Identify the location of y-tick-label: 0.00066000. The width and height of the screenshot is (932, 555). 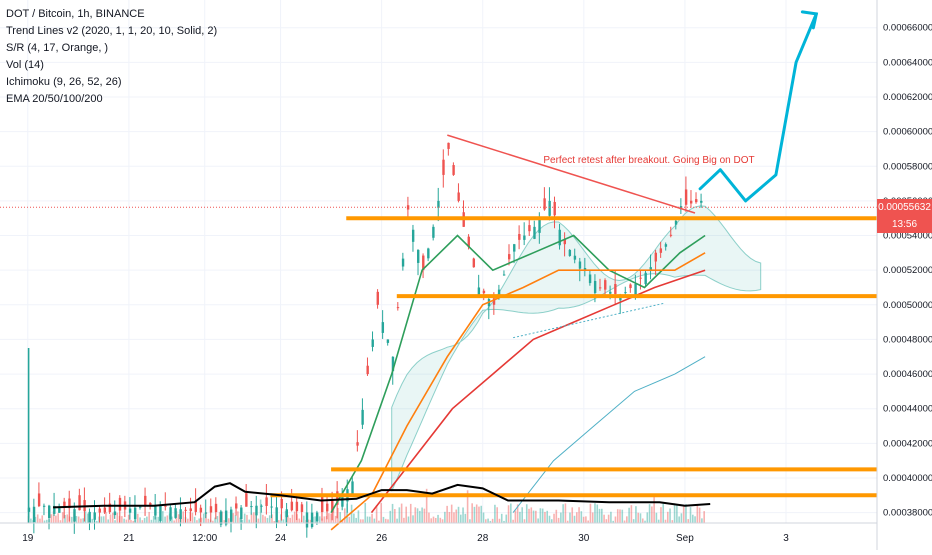
(907, 28).